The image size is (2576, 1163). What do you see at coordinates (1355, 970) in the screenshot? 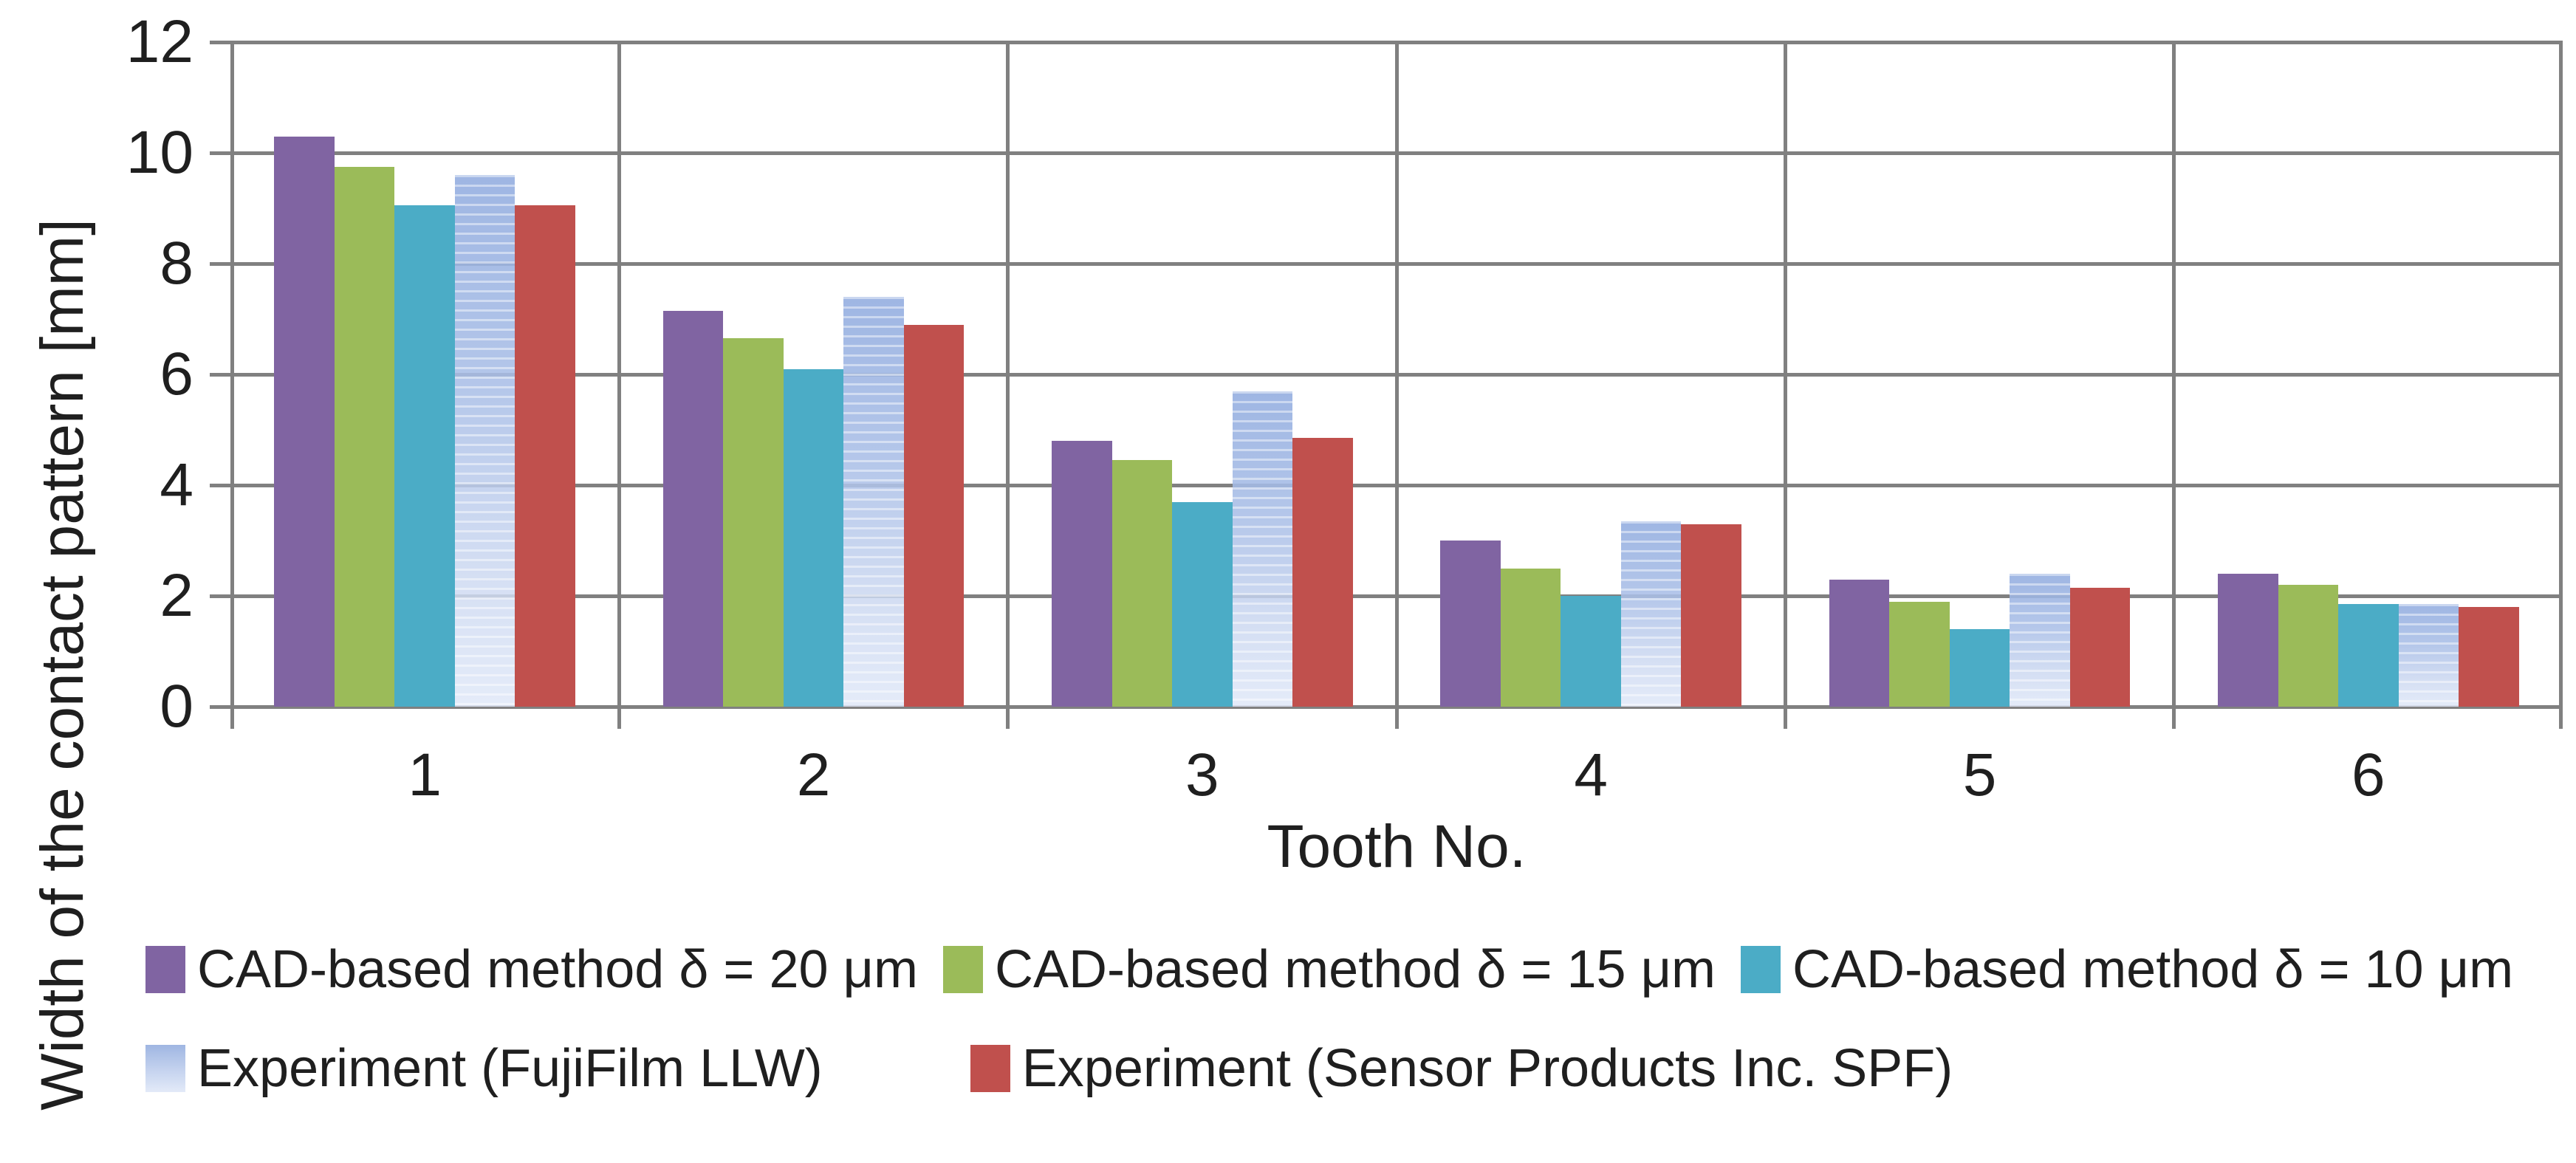
I see `legend-label: CAD-based method δ = 15 μm` at bounding box center [1355, 970].